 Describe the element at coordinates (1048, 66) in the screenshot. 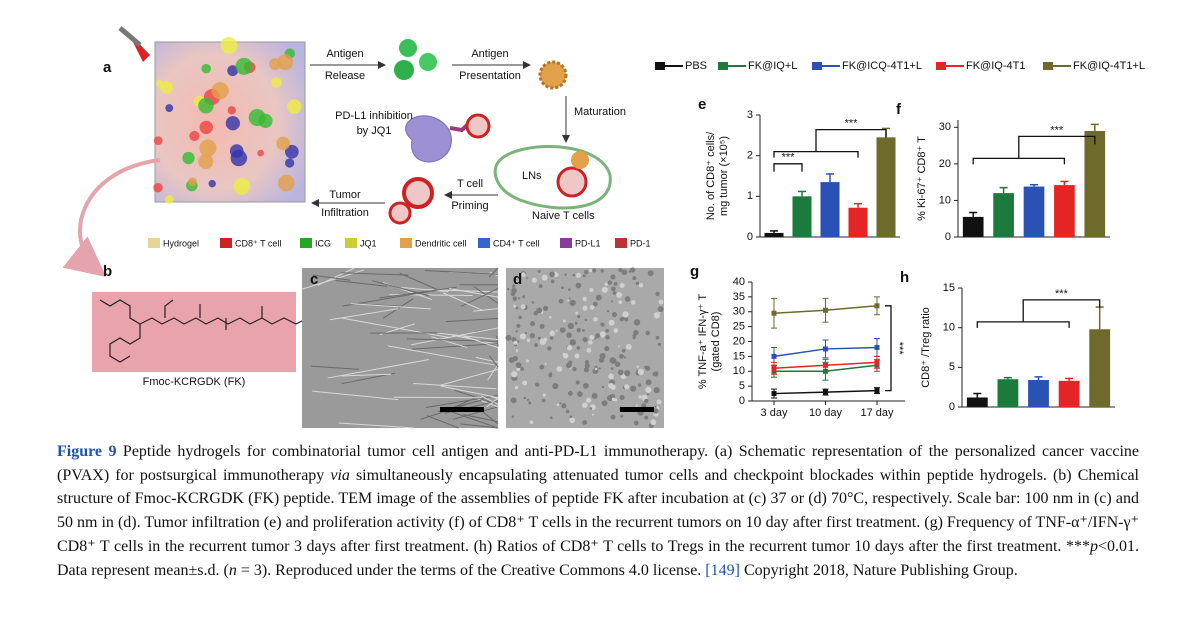

I see `legend-swatch` at that location.